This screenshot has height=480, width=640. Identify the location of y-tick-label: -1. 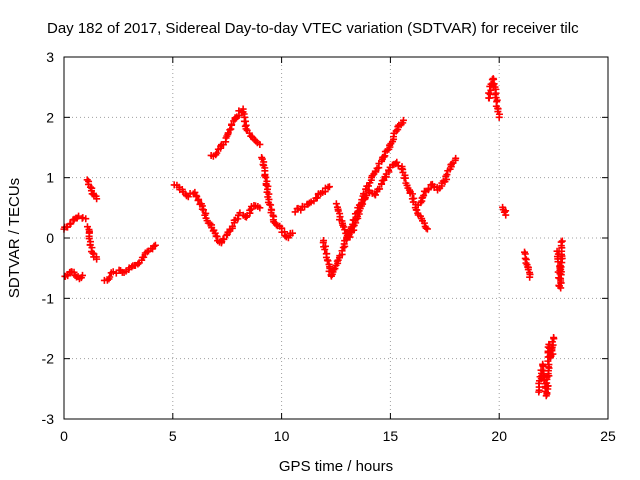
(48, 298).